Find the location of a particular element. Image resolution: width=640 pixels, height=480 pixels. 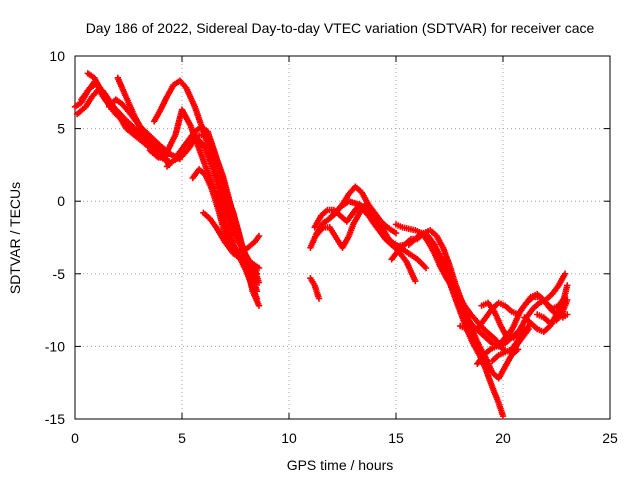

y-axis-label: SDTVAR / TECUs is located at coordinates (15, 238).